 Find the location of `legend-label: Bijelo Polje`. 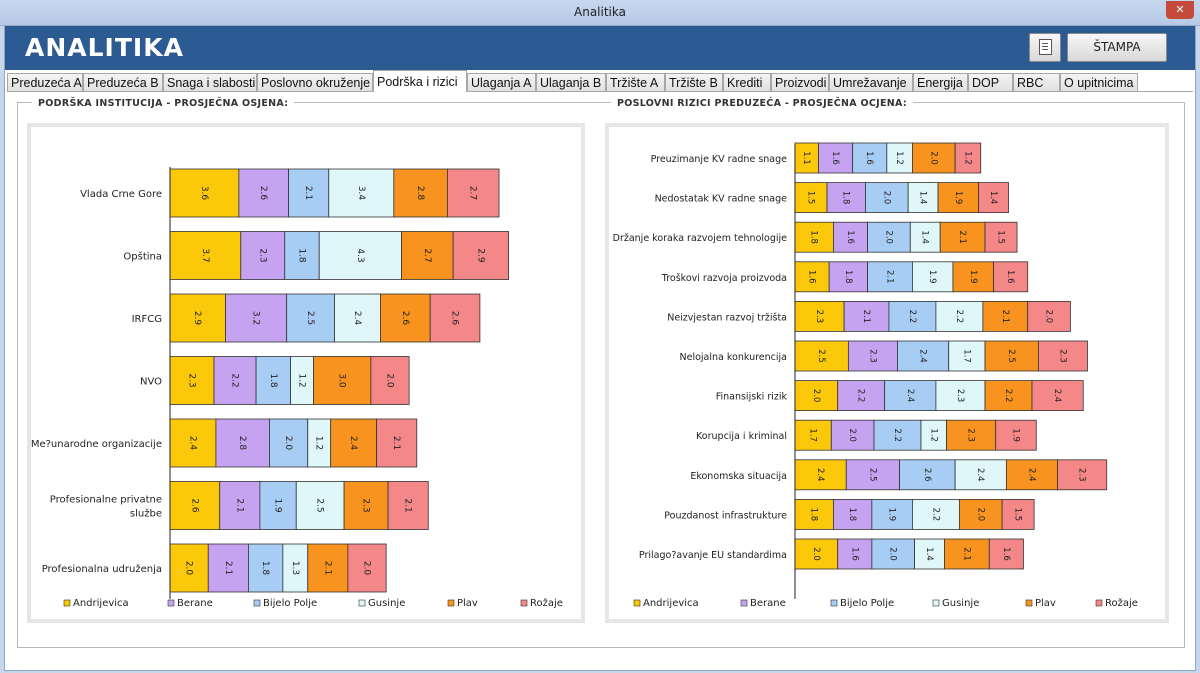

legend-label: Bijelo Polje is located at coordinates (867, 603).